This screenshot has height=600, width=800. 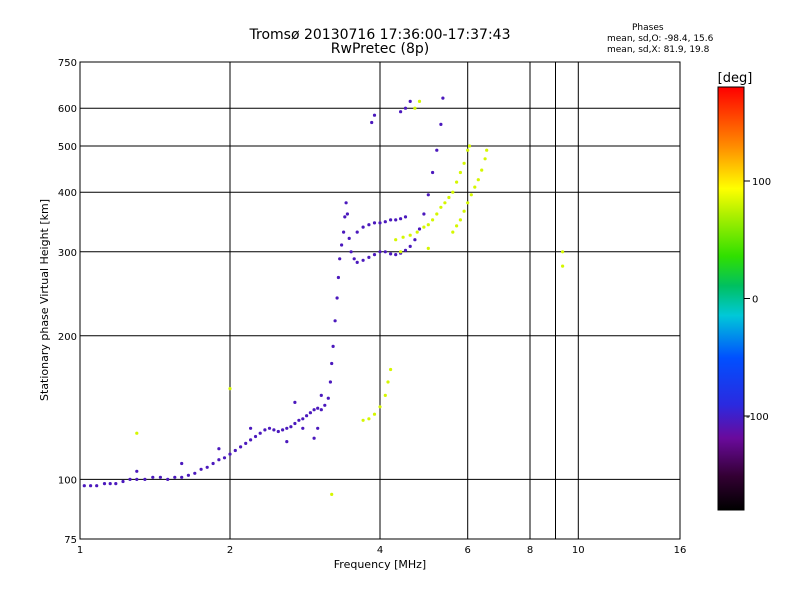 What do you see at coordinates (755, 300) in the screenshot?
I see `colorbar-tick-label: 0` at bounding box center [755, 300].